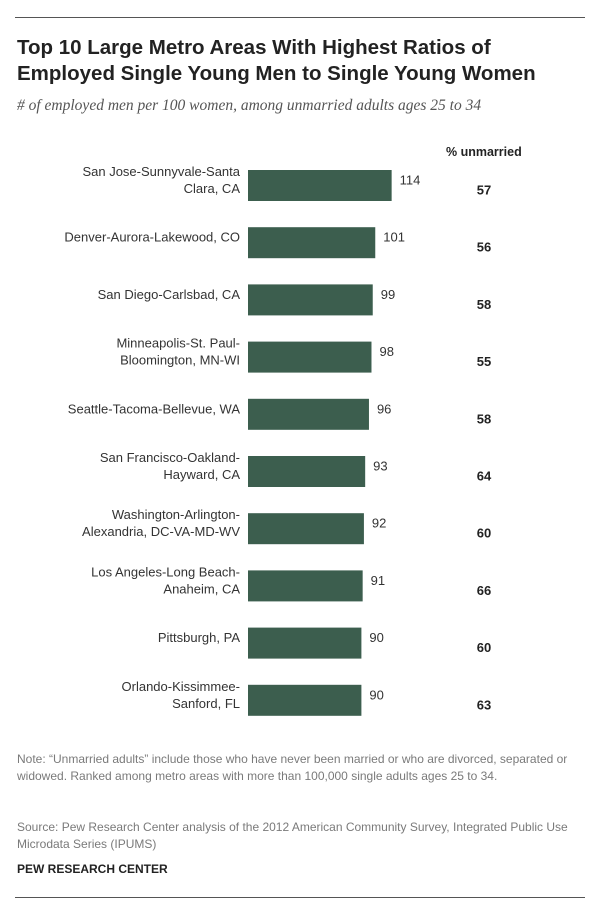 Image resolution: width=599 pixels, height=918 pixels. I want to click on brand-name: PEW RESEARCH CENTER, so click(92, 869).